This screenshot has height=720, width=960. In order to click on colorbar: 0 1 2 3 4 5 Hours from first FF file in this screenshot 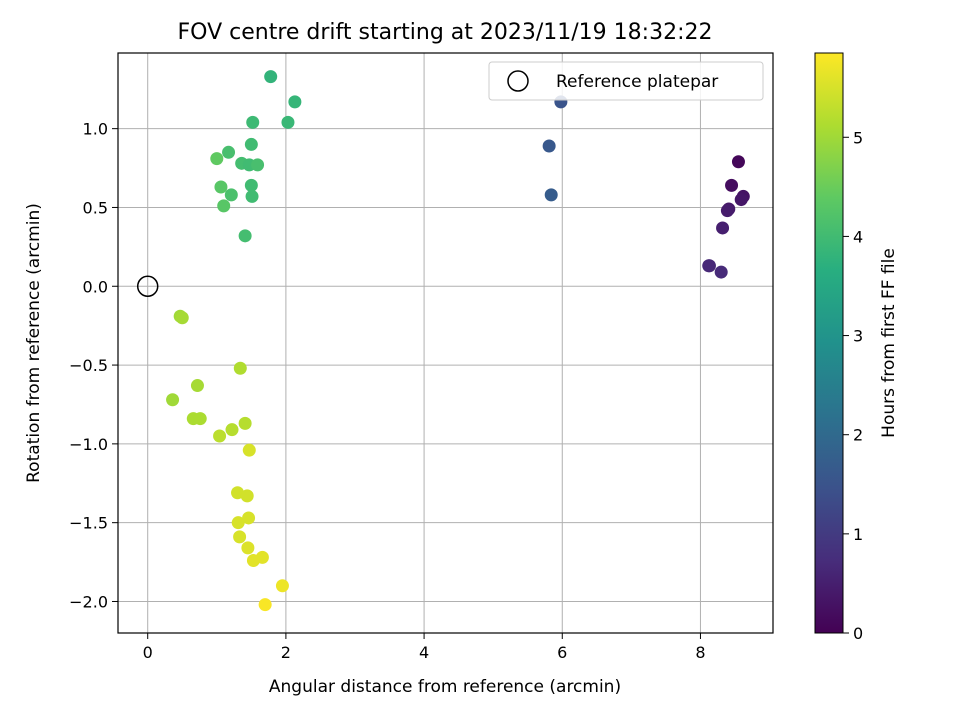, I will do `click(856, 347)`.